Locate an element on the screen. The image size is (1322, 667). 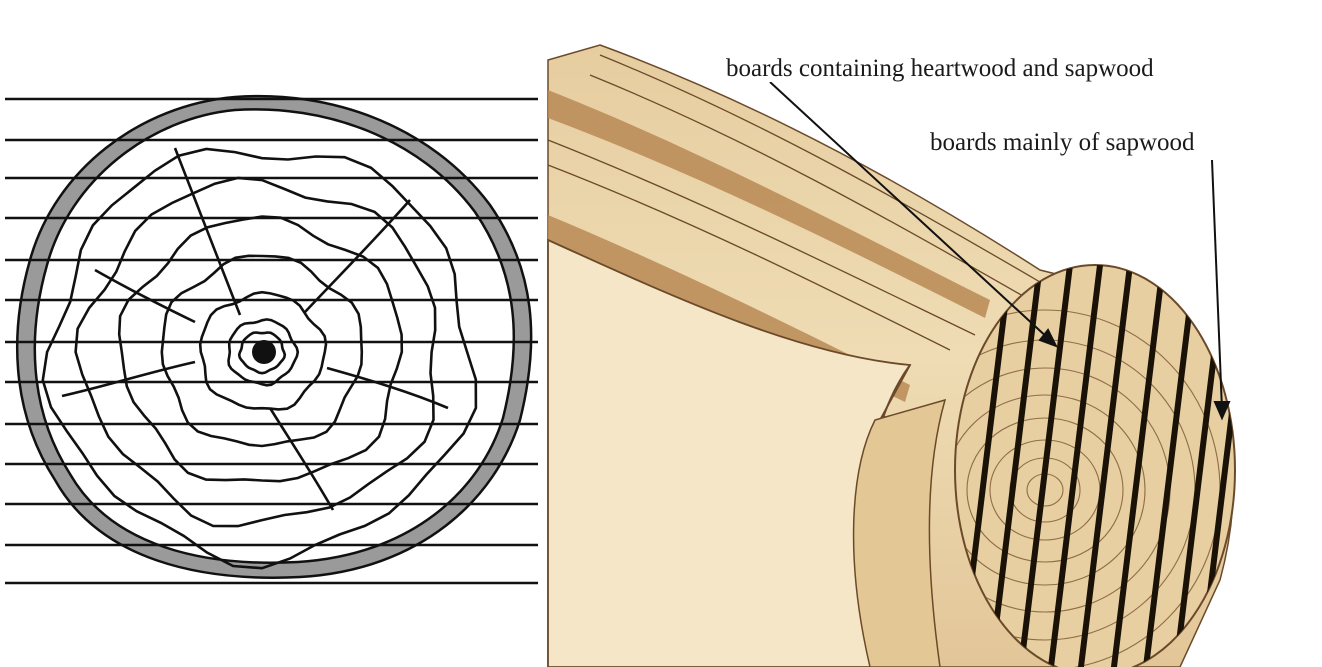
label-sapwood: boards mainly of sapwood is located at coordinates (1062, 142).